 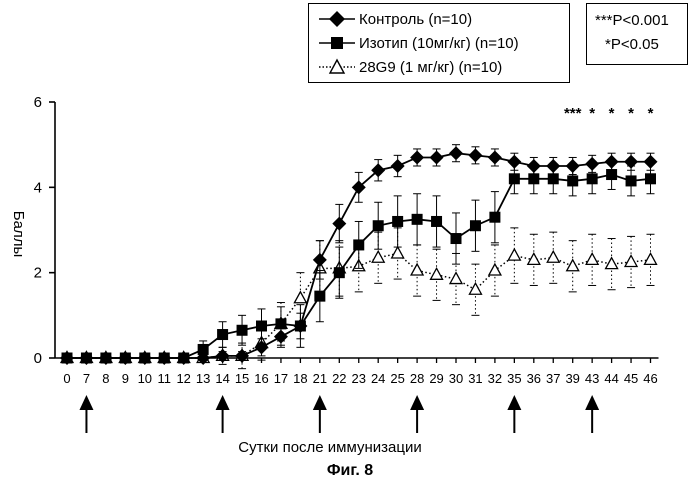 I want to click on significance-markers: *******, so click(x=609, y=113).